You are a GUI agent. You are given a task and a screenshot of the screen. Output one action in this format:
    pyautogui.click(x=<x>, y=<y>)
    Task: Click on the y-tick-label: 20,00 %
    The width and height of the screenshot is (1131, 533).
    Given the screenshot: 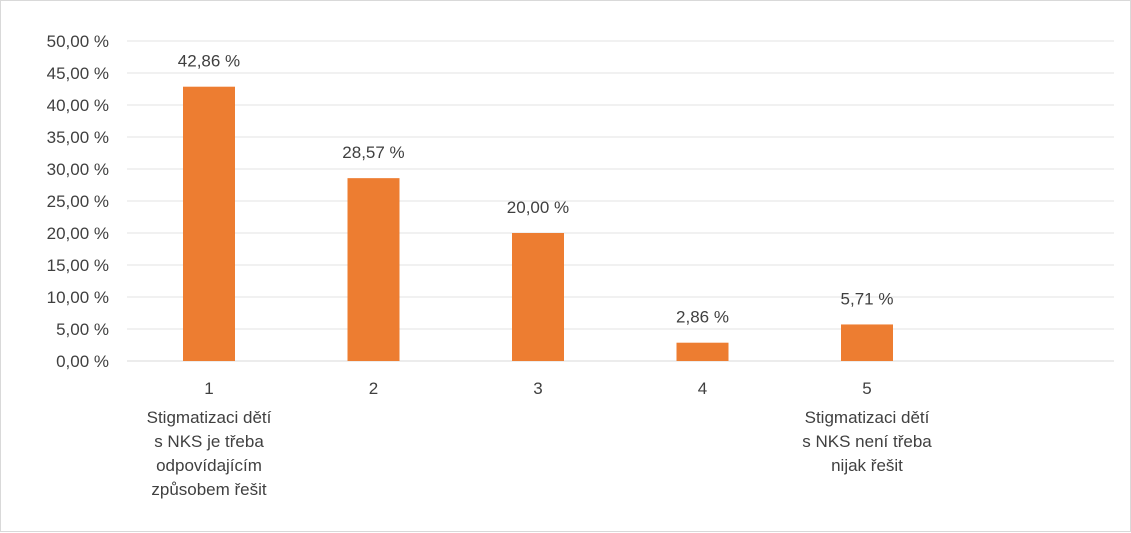 What is the action you would take?
    pyautogui.click(x=78, y=233)
    